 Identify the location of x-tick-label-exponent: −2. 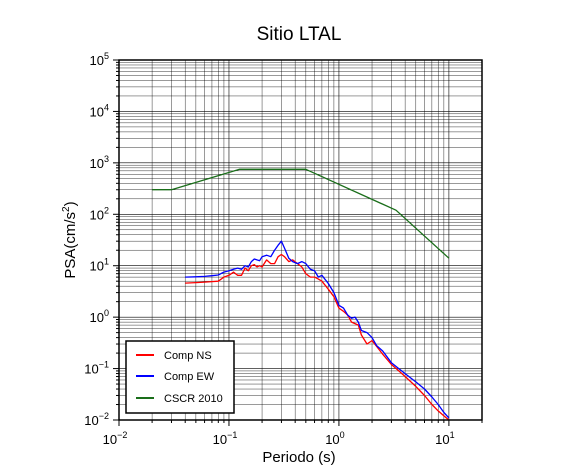
(122, 435).